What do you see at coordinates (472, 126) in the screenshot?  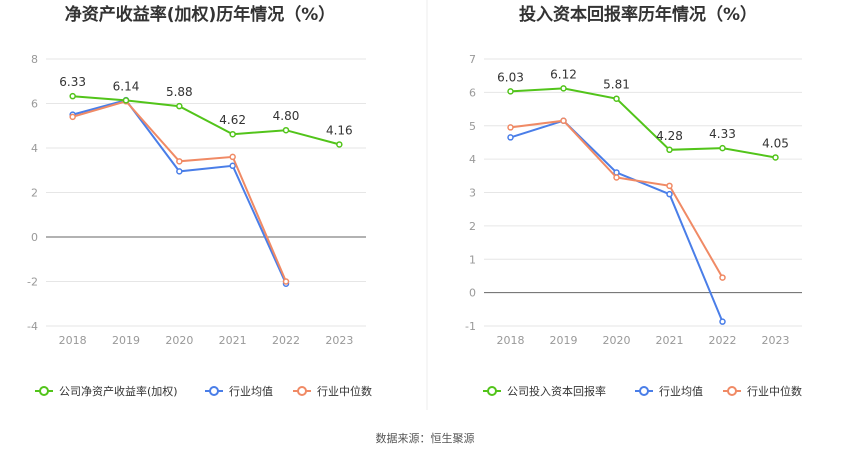 I see `roic-y-tick-label: 5` at bounding box center [472, 126].